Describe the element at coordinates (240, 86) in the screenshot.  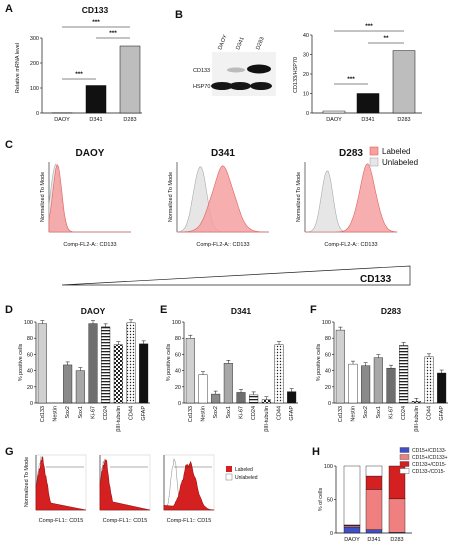
I see `blot-band-hsp70-d341` at that location.